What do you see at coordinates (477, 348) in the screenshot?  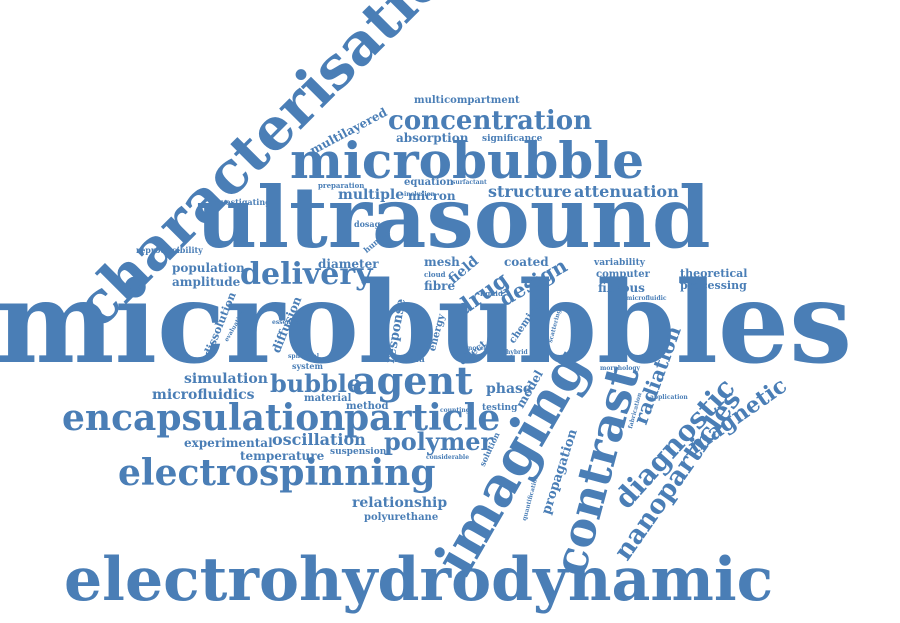 I see `word-novel: novel` at bounding box center [477, 348].